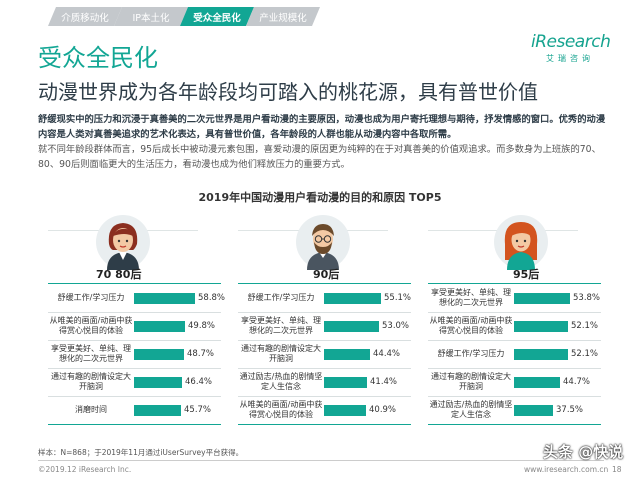 The image size is (640, 480). I want to click on chart-title: 2019年中国动漫用户看动漫的目的和原因 TOP5, so click(320, 197).